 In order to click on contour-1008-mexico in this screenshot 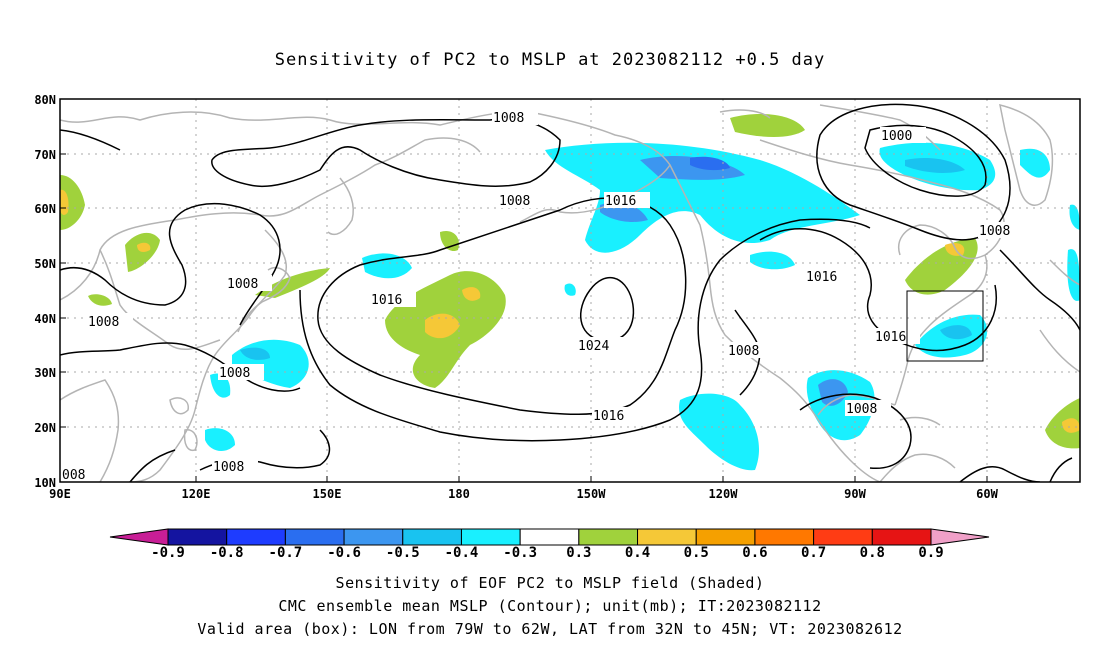, I will do `click(855, 431)`.